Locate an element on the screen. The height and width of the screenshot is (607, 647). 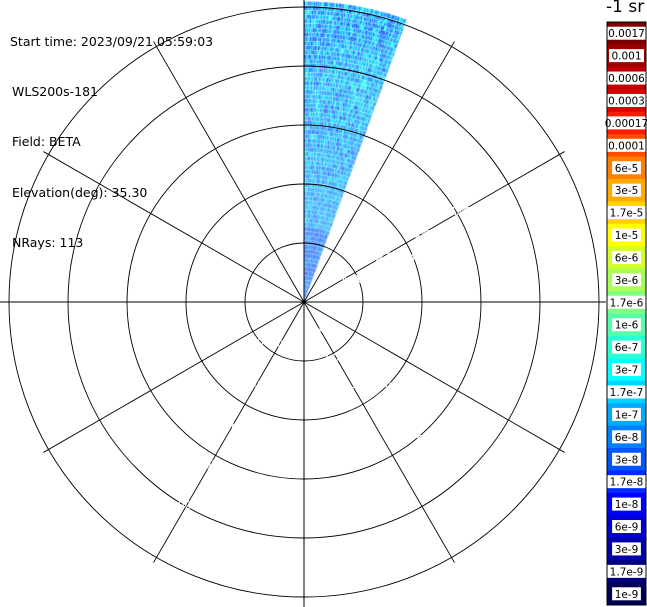
colorbar-tick-label: 3e-8 is located at coordinates (627, 460).